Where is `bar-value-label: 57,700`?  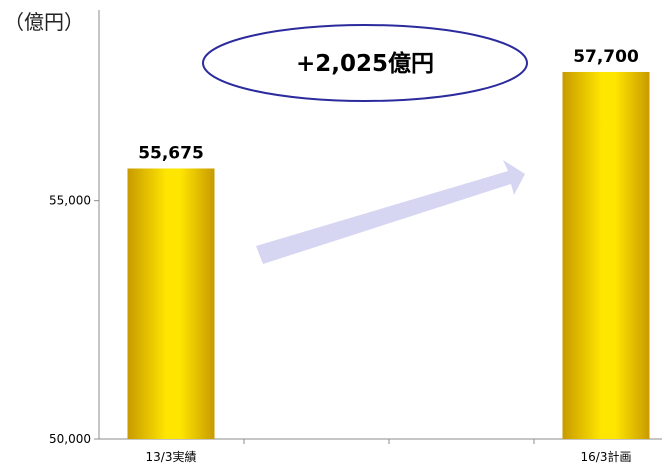 bar-value-label: 57,700 is located at coordinates (606, 57).